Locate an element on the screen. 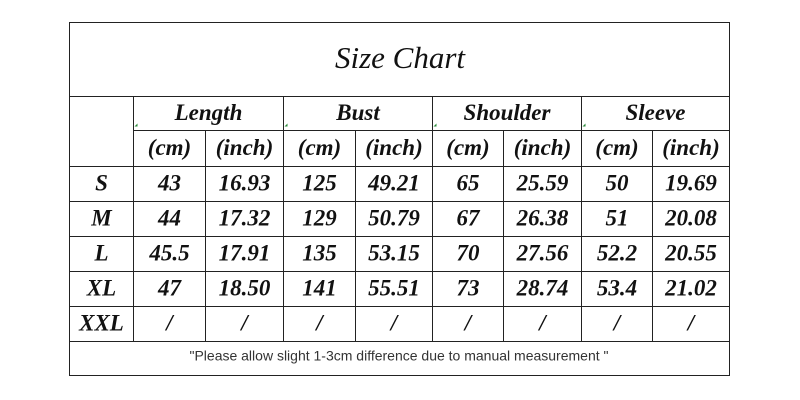 The image size is (800, 400). cell-value: 125 is located at coordinates (319, 182).